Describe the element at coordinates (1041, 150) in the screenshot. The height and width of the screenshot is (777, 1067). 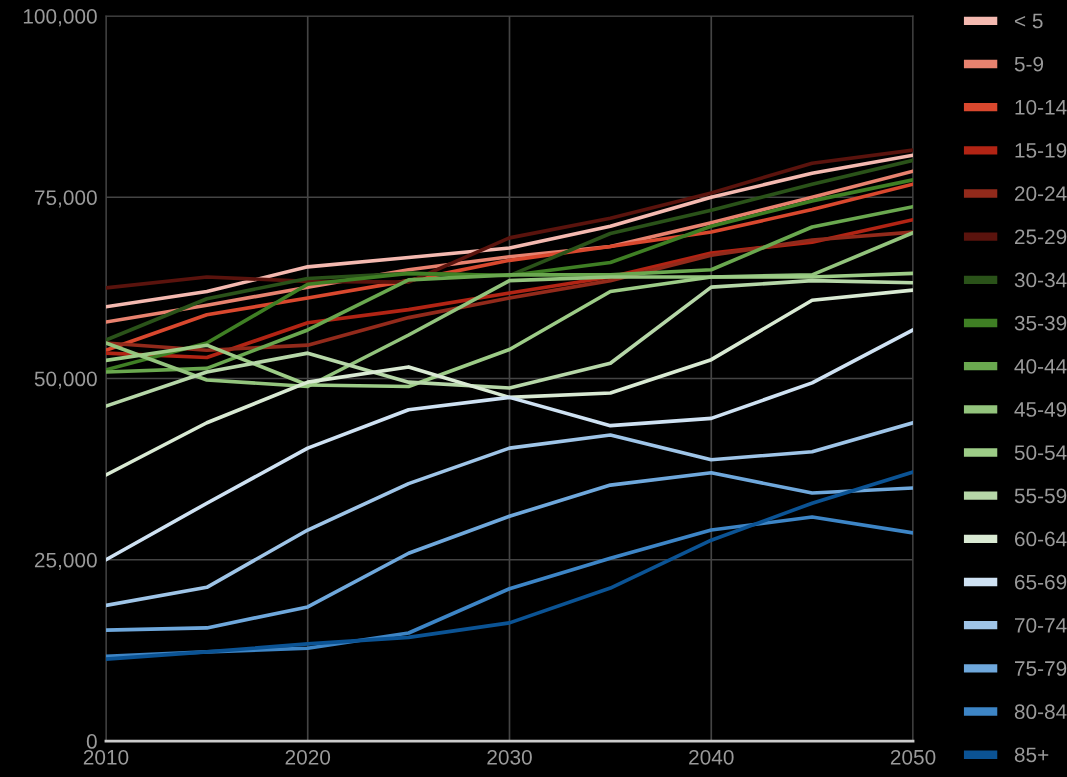
I see `legend-label: 15-19` at that location.